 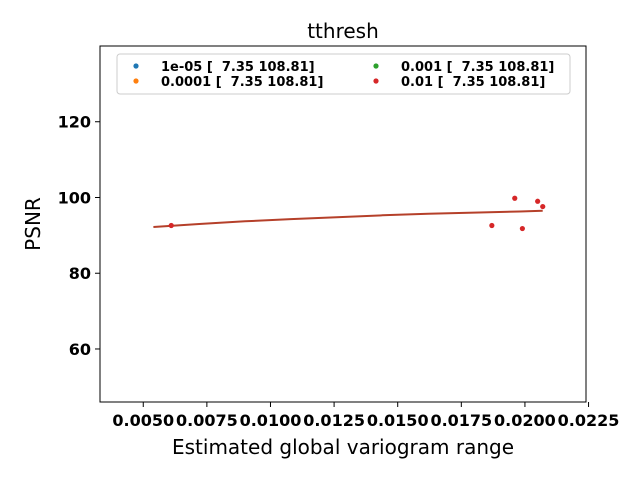 What do you see at coordinates (74, 122) in the screenshot?
I see `y-tick-label: 120` at bounding box center [74, 122].